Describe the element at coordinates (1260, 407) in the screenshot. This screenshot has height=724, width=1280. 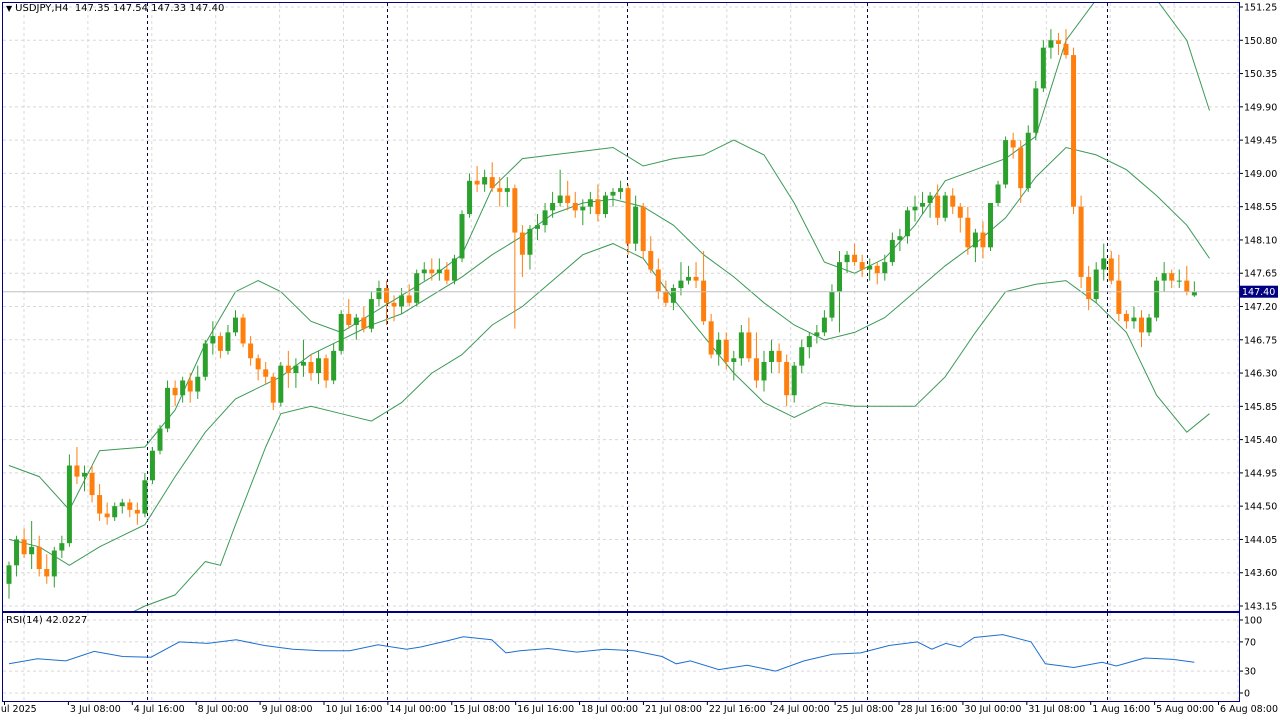
I see `price-tick-label: 145.85` at that location.